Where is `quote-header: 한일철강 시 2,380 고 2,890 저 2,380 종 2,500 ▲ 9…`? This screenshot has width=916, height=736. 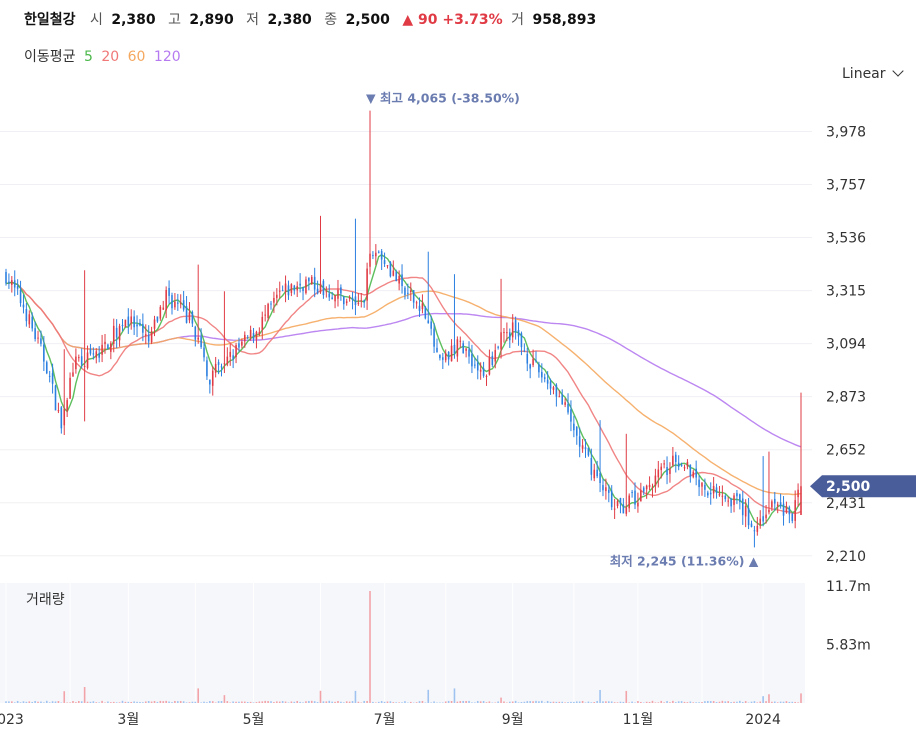 quote-header: 한일철강 시 2,380 고 2,890 저 2,380 종 2,500 ▲ 9… is located at coordinates (314, 19).